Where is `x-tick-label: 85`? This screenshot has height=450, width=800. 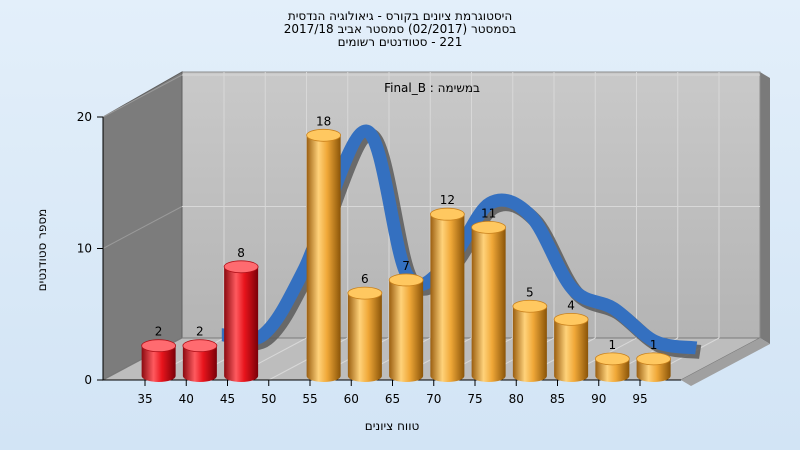
x-tick-label: 85 is located at coordinates (557, 399).